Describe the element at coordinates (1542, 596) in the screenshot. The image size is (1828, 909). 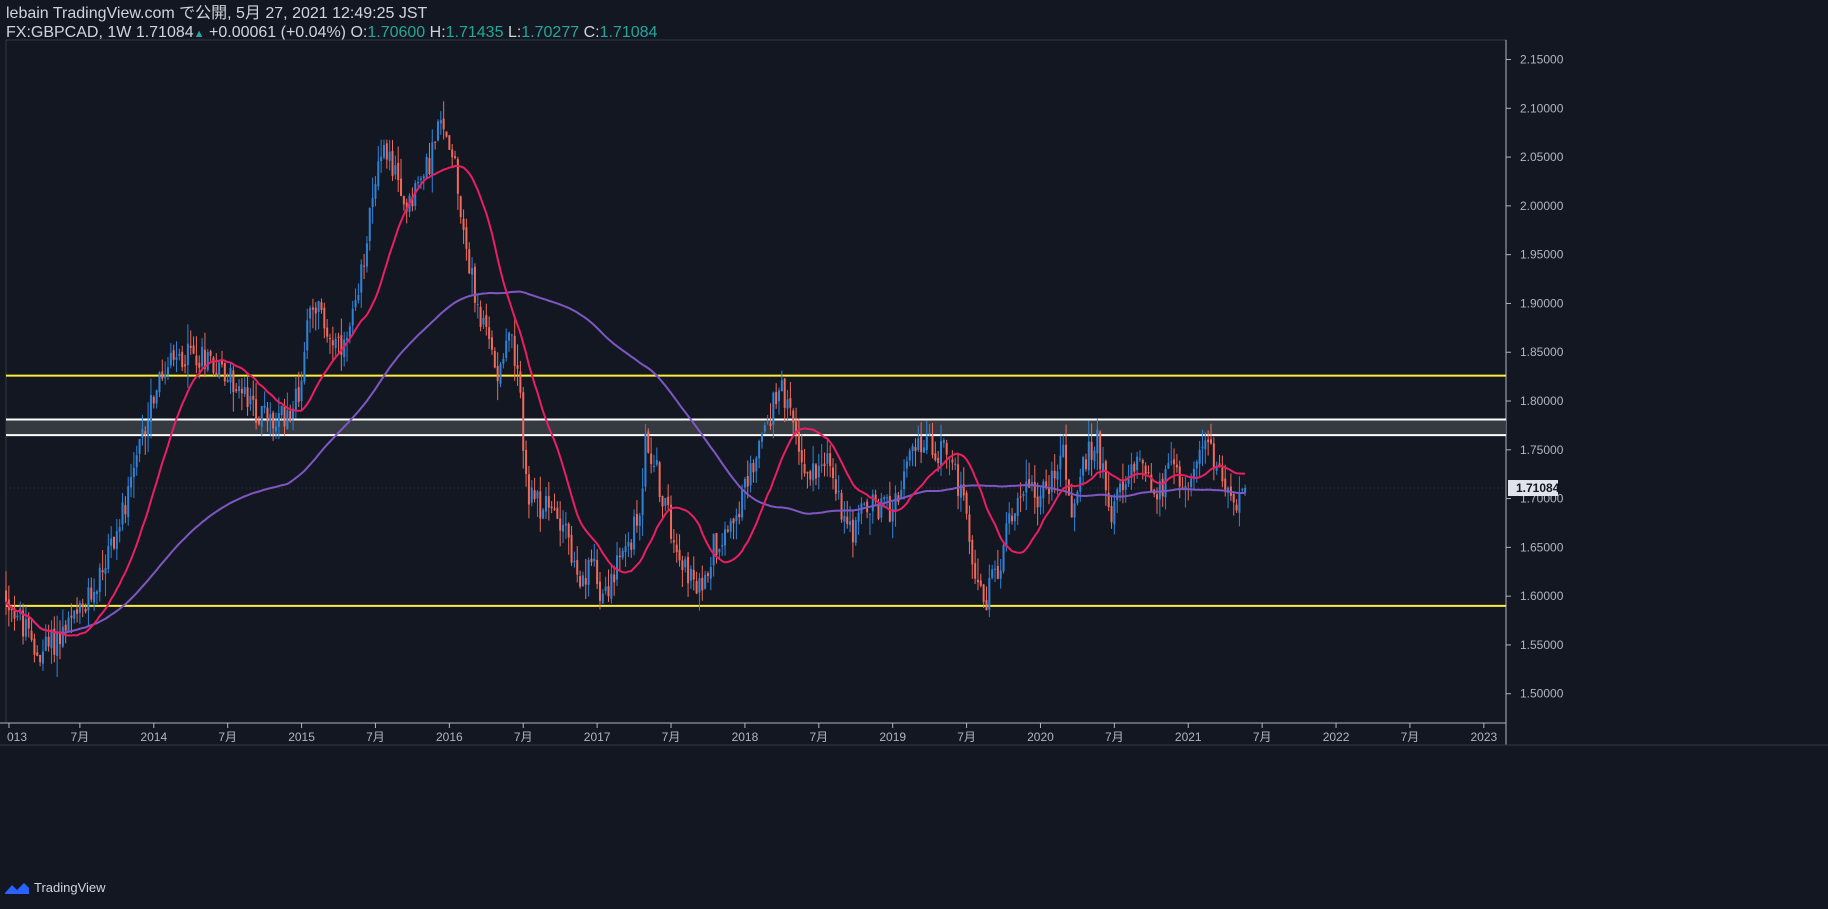
I see `price-tick-label: 1.60000` at that location.